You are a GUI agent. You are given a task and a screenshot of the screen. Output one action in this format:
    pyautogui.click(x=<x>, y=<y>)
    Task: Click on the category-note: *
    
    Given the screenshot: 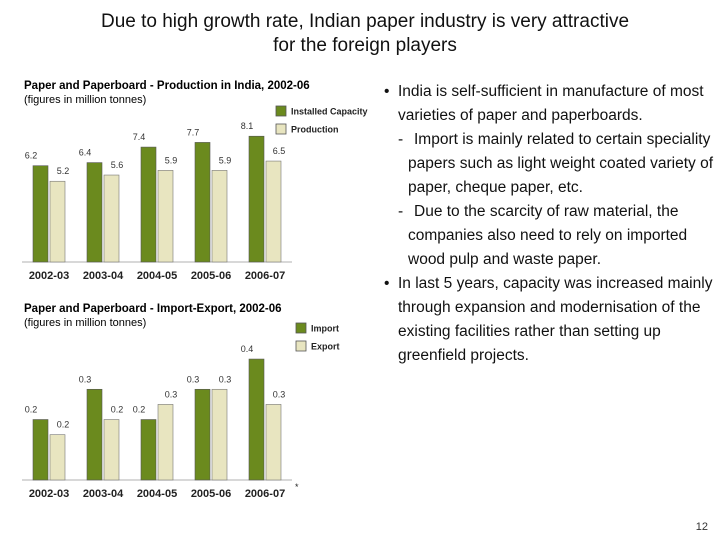 What is the action you would take?
    pyautogui.click(x=297, y=487)
    